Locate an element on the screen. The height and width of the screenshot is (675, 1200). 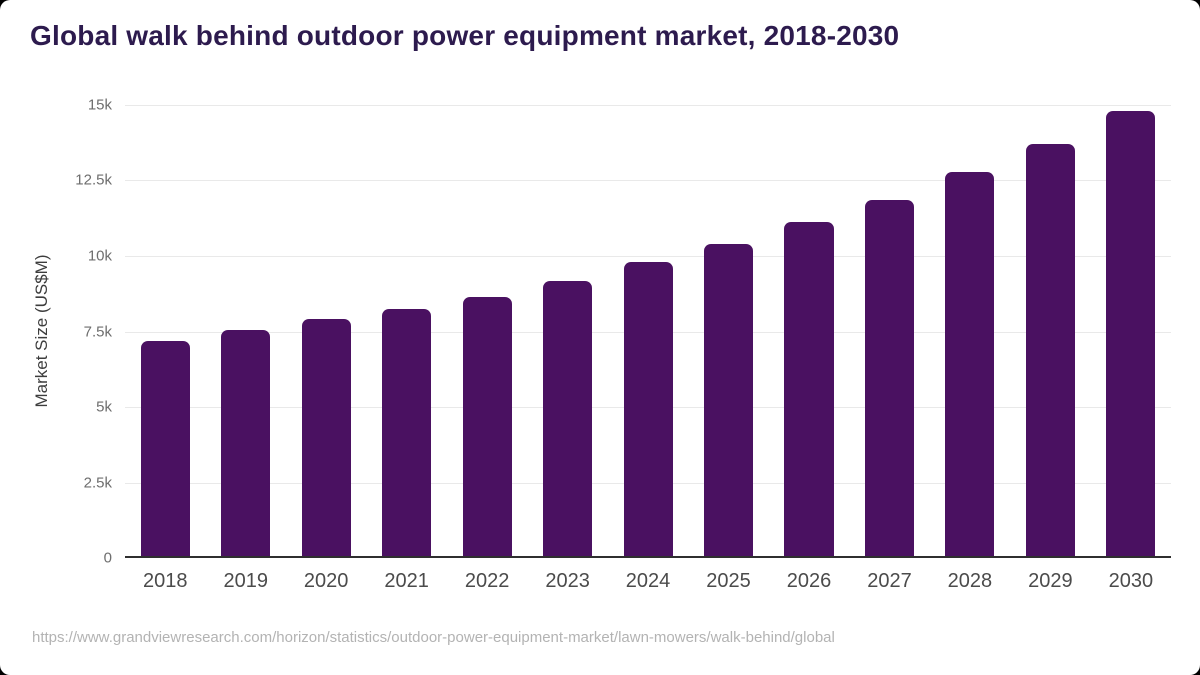
x-tick-label-2021: 2021 is located at coordinates (406, 581).